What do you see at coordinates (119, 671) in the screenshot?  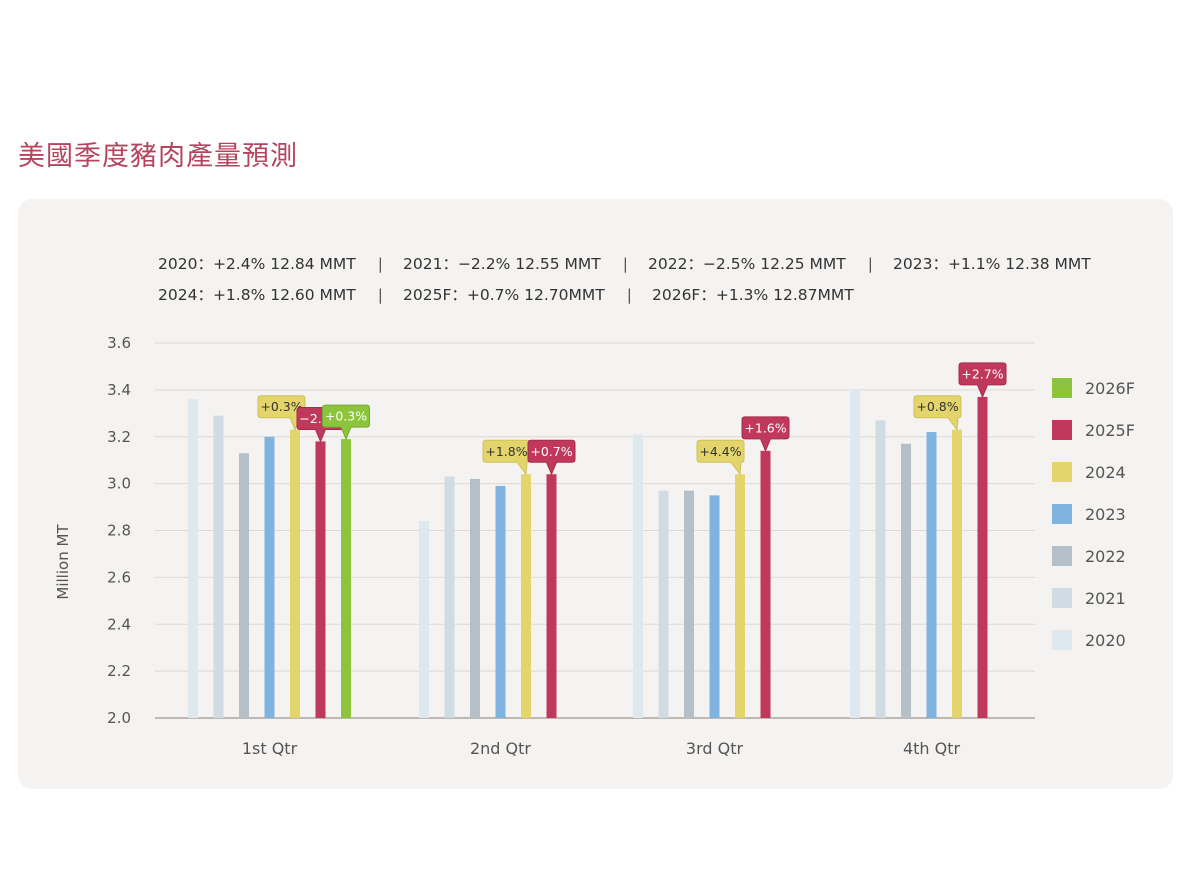 I see `y-tick-label: 2.2` at bounding box center [119, 671].